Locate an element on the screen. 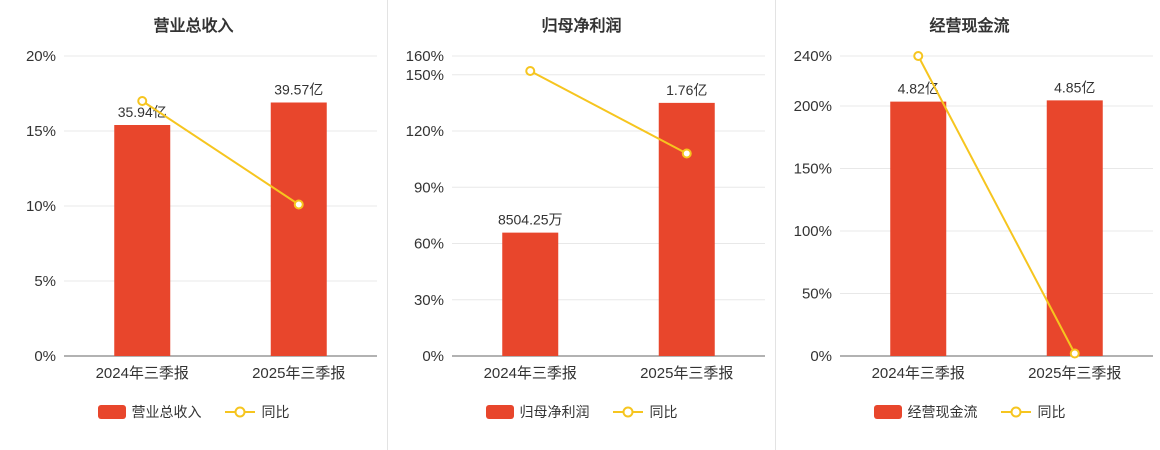  legend-label: 归母净利润 is located at coordinates (554, 412).